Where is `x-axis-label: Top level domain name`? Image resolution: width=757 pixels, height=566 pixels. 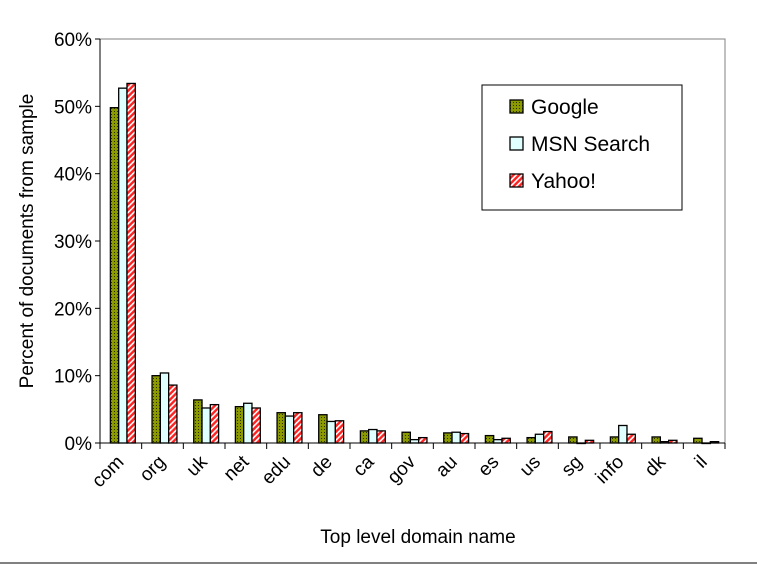
x-axis-label: Top level domain name is located at coordinates (417, 537).